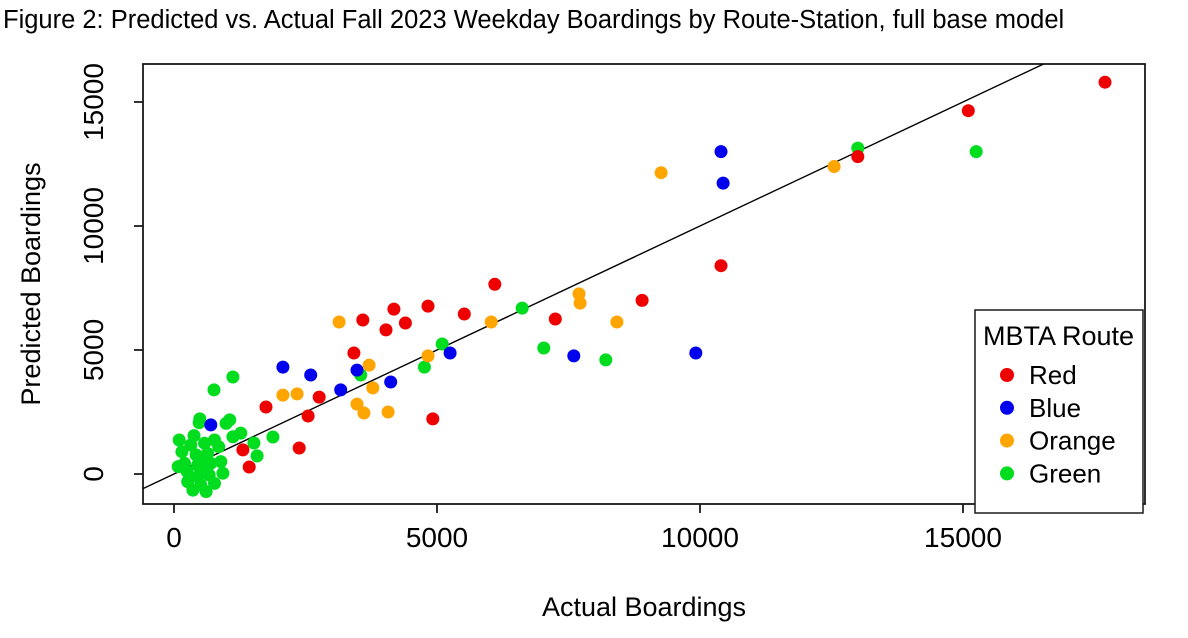 This screenshot has width=1188, height=638. I want to click on y-axis-title: Predicted Boardings, so click(31, 283).